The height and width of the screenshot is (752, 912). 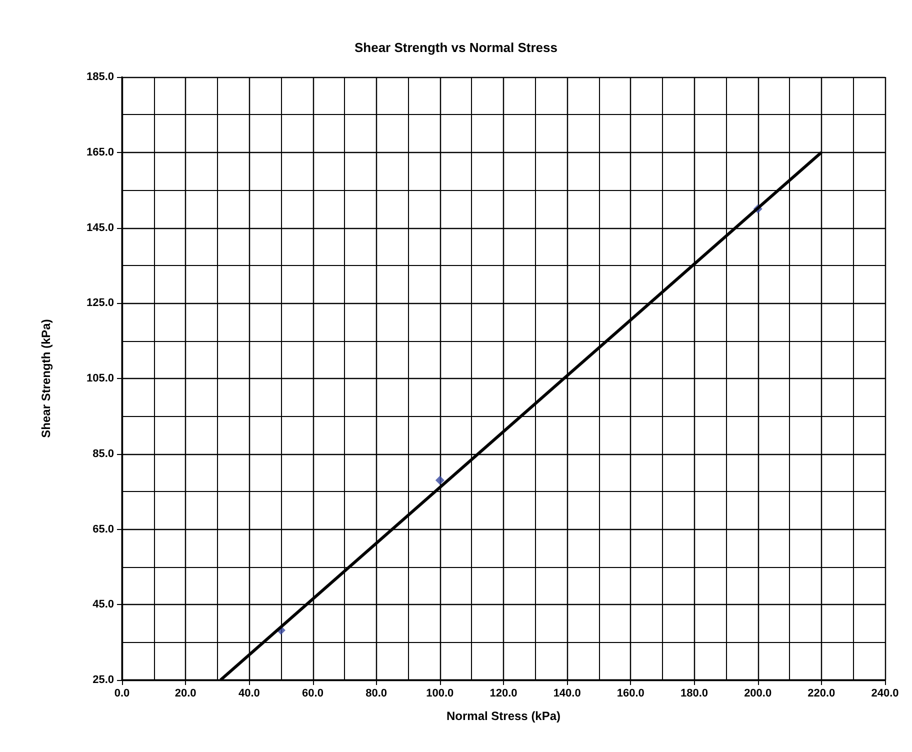 I want to click on y-tick-label: 165.0, so click(x=100, y=152).